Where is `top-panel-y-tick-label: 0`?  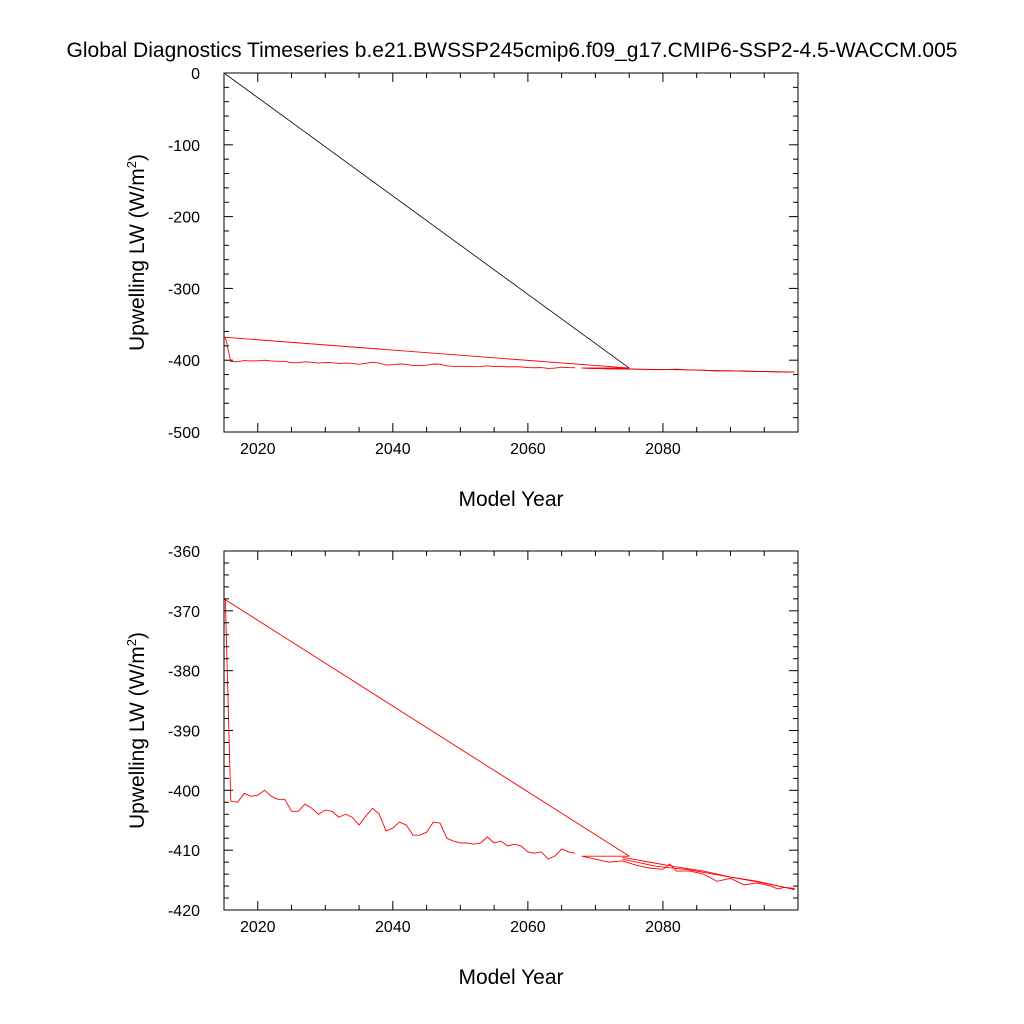
top-panel-y-tick-label: 0 is located at coordinates (195, 74).